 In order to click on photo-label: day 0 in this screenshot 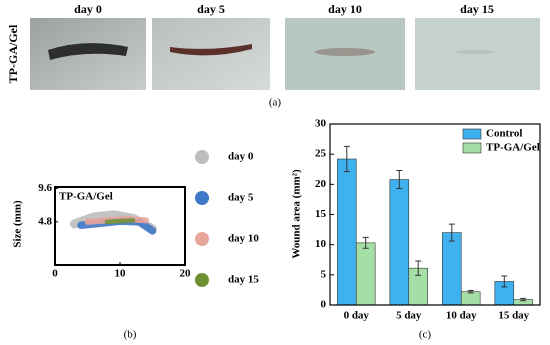, I will do `click(88, 9)`.